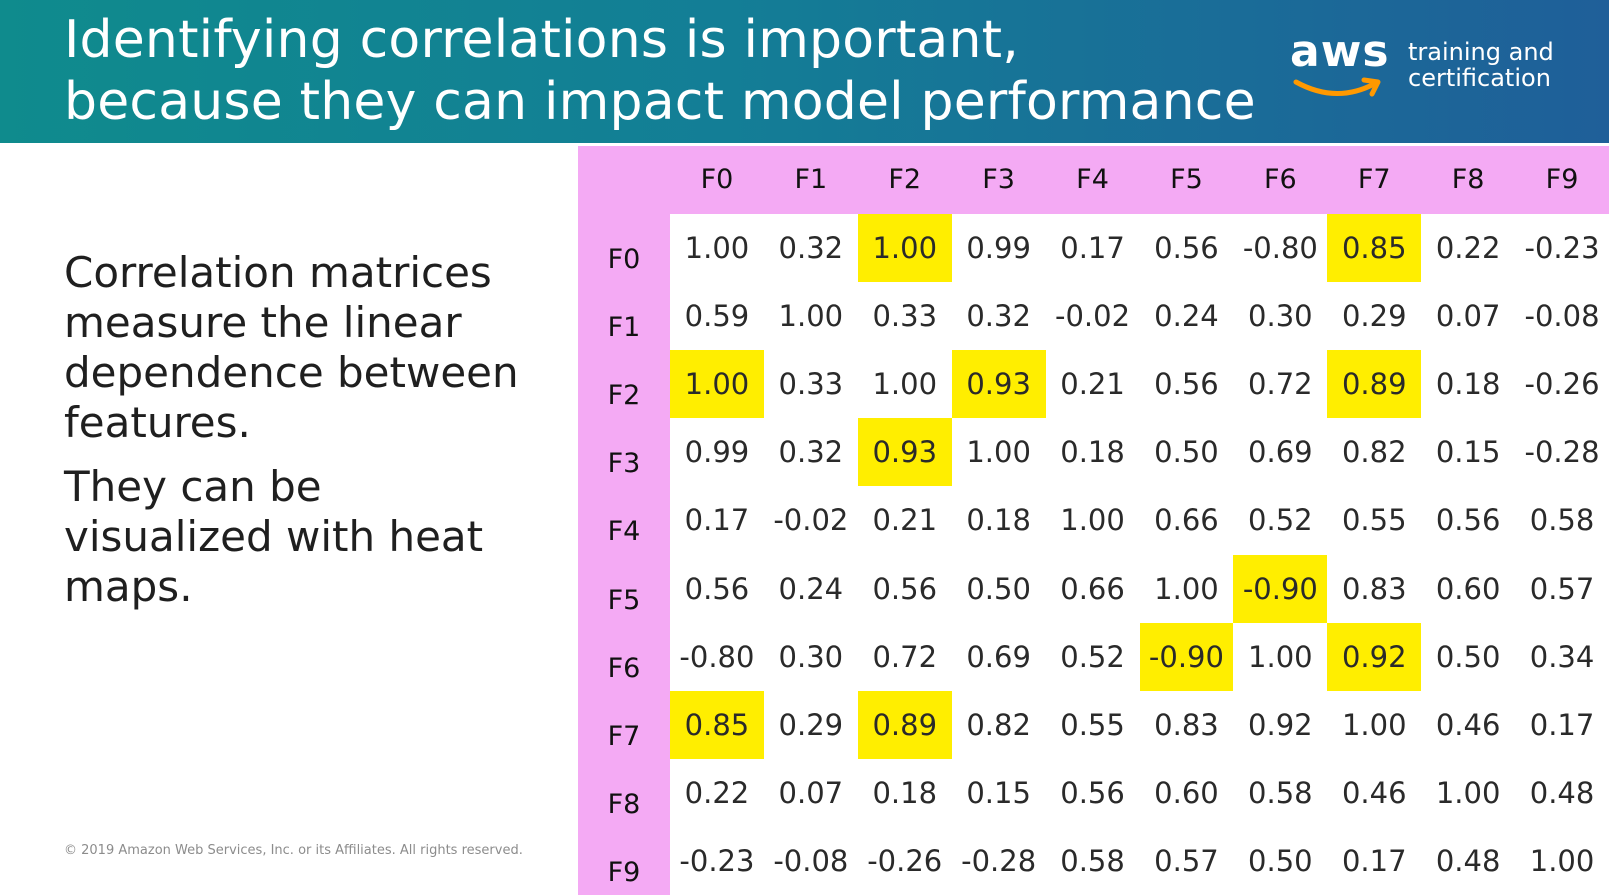 The width and height of the screenshot is (1609, 895). I want to click on matrix-column-label: F3, so click(998, 179).